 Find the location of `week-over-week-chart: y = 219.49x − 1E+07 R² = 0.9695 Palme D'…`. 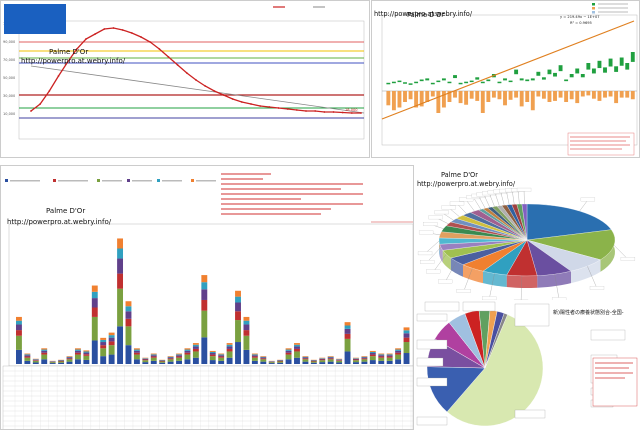

week-over-week-chart: y = 219.49x − 1E+07 R² = 0.9695 Palme D'… is located at coordinates (509, 79).